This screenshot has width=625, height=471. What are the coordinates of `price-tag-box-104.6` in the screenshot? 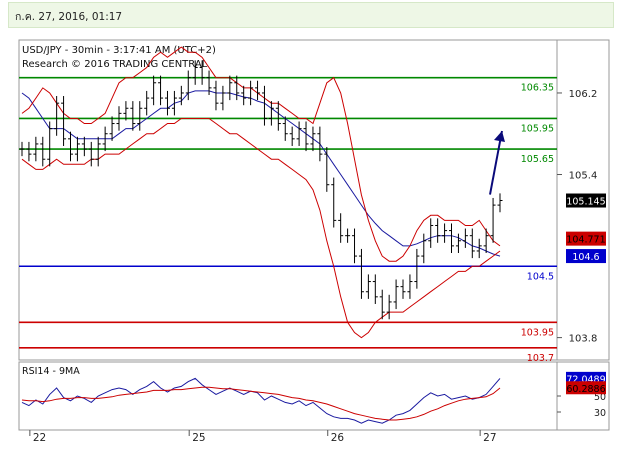 It's located at (586, 256).